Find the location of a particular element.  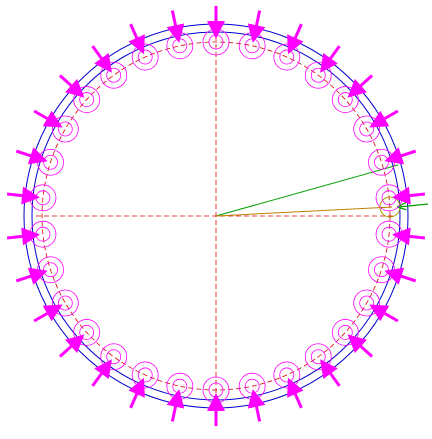

orange-ray is located at coordinates (304, 211).